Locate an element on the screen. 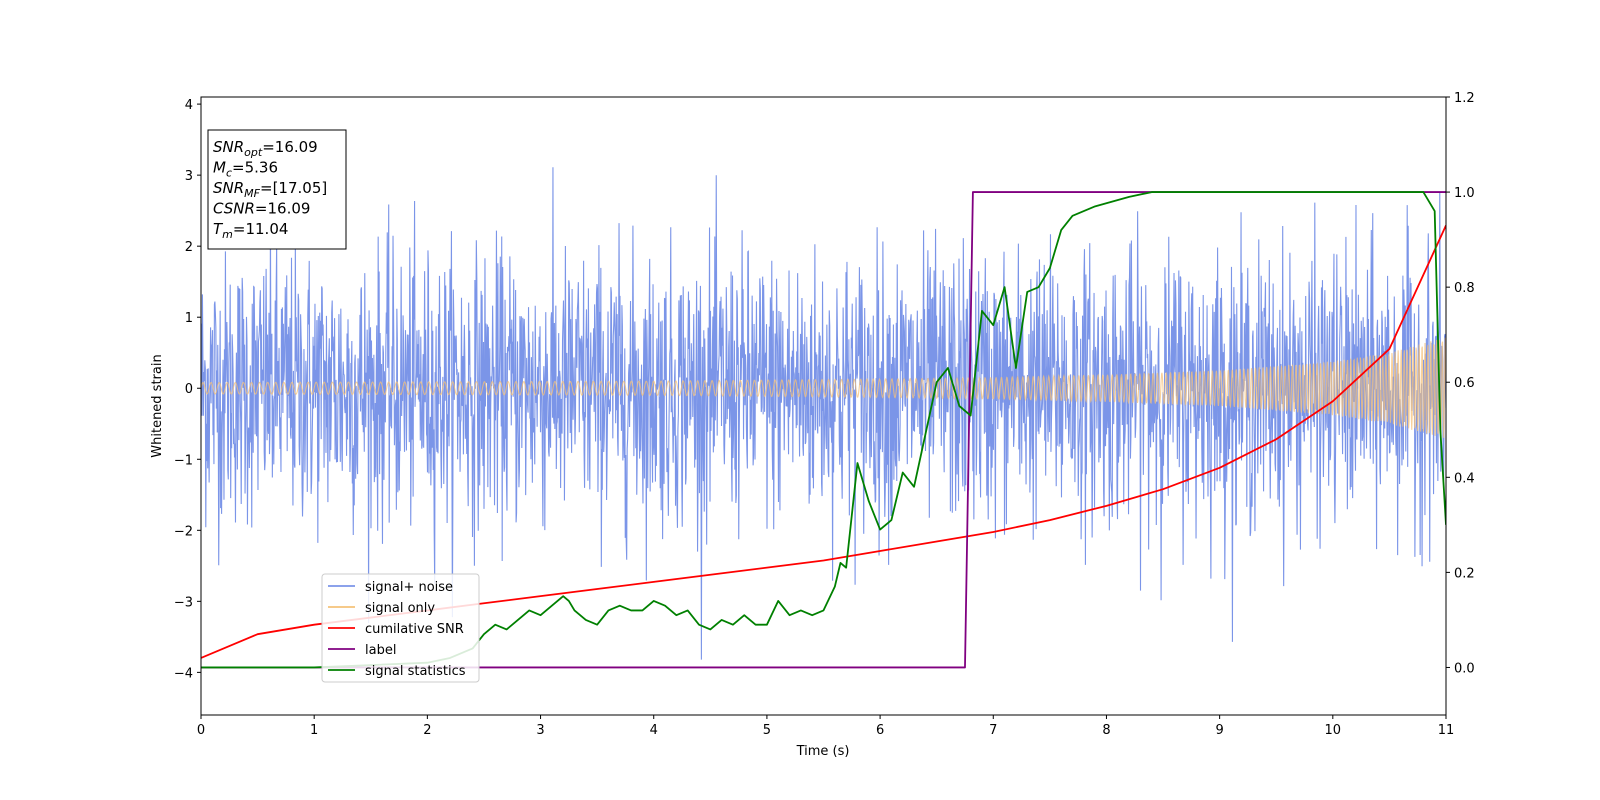 The height and width of the screenshot is (800, 1600). x-tick-label: 0 is located at coordinates (201, 730).